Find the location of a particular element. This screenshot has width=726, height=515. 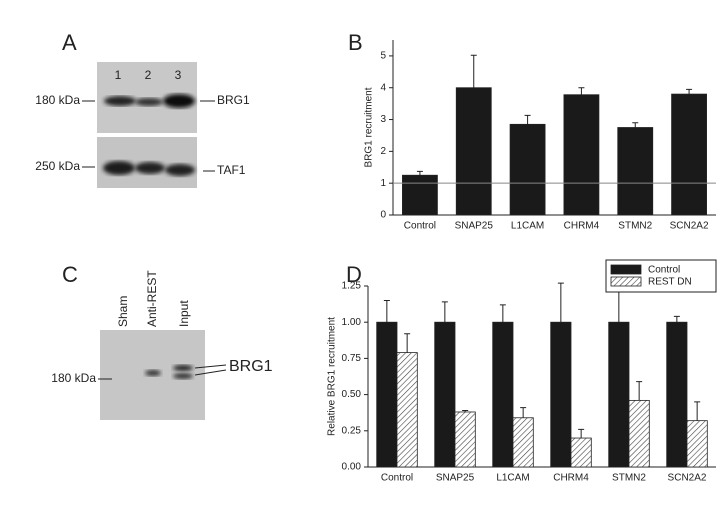

lane-label: Anti-REST is located at coordinates (152, 298).